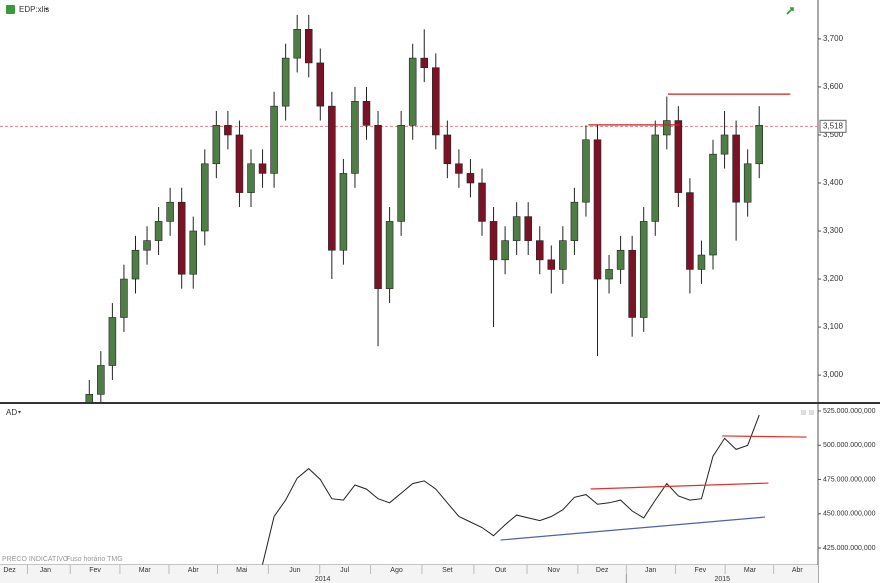  What do you see at coordinates (396, 570) in the screenshot?
I see `x-tick-label: Ago` at bounding box center [396, 570].